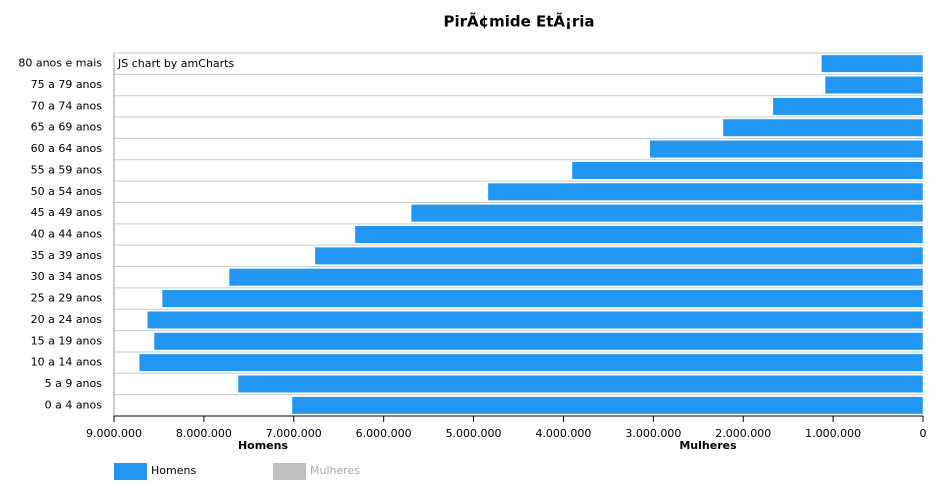 The height and width of the screenshot is (500, 944). Describe the element at coordinates (384, 433) in the screenshot. I see `x-tick-label: 6.000.000` at that location.